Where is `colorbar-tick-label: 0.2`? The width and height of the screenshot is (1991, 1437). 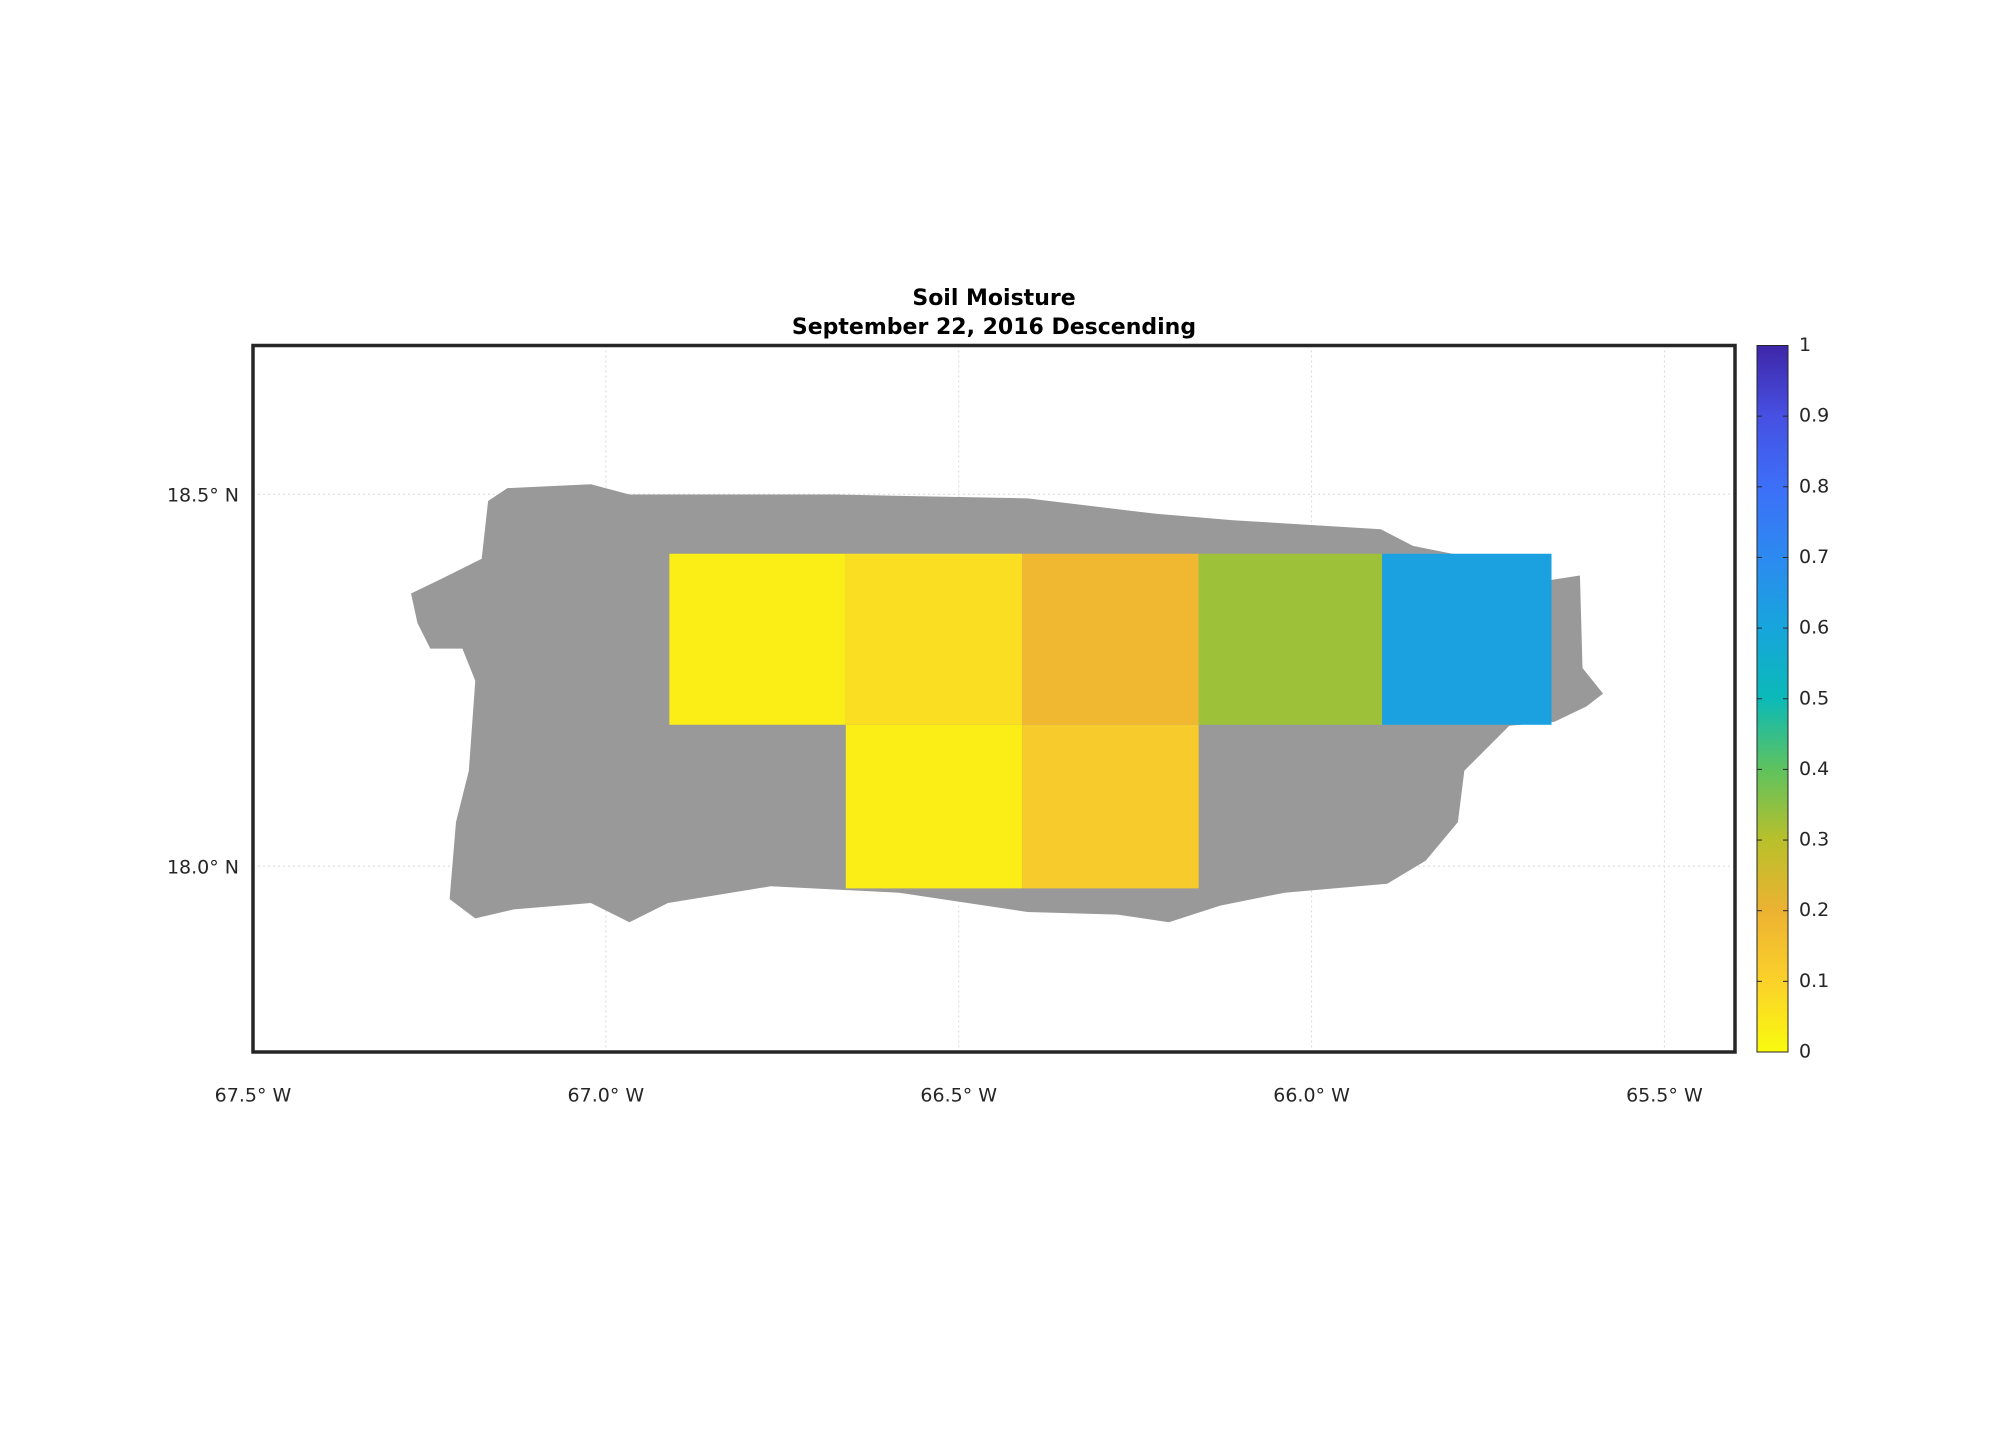
colorbar-tick-label: 0.2 is located at coordinates (1814, 910).